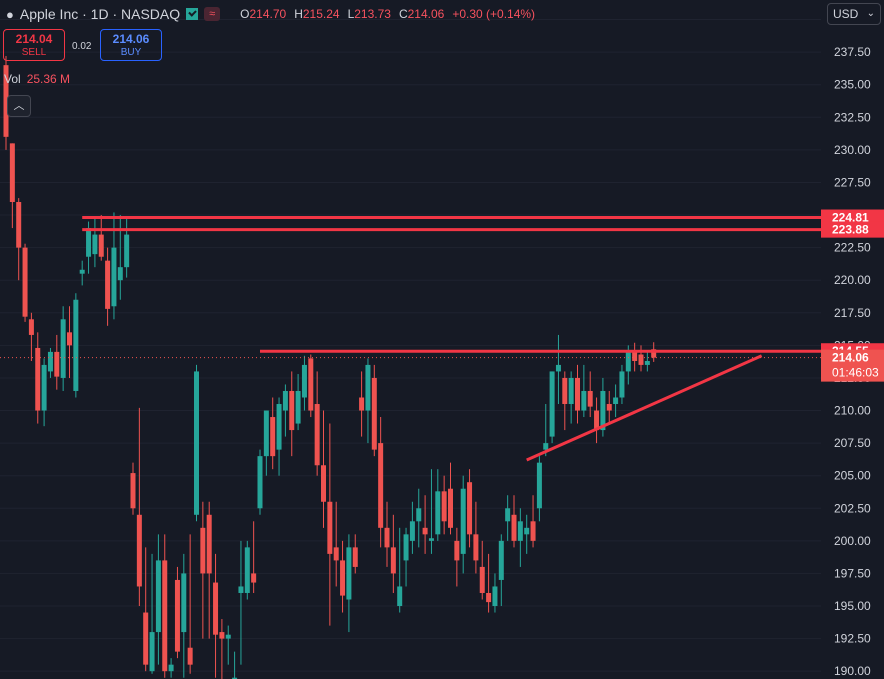 This screenshot has width=884, height=679. Describe the element at coordinates (34, 39) in the screenshot. I see `sell-price: 214.04` at that location.